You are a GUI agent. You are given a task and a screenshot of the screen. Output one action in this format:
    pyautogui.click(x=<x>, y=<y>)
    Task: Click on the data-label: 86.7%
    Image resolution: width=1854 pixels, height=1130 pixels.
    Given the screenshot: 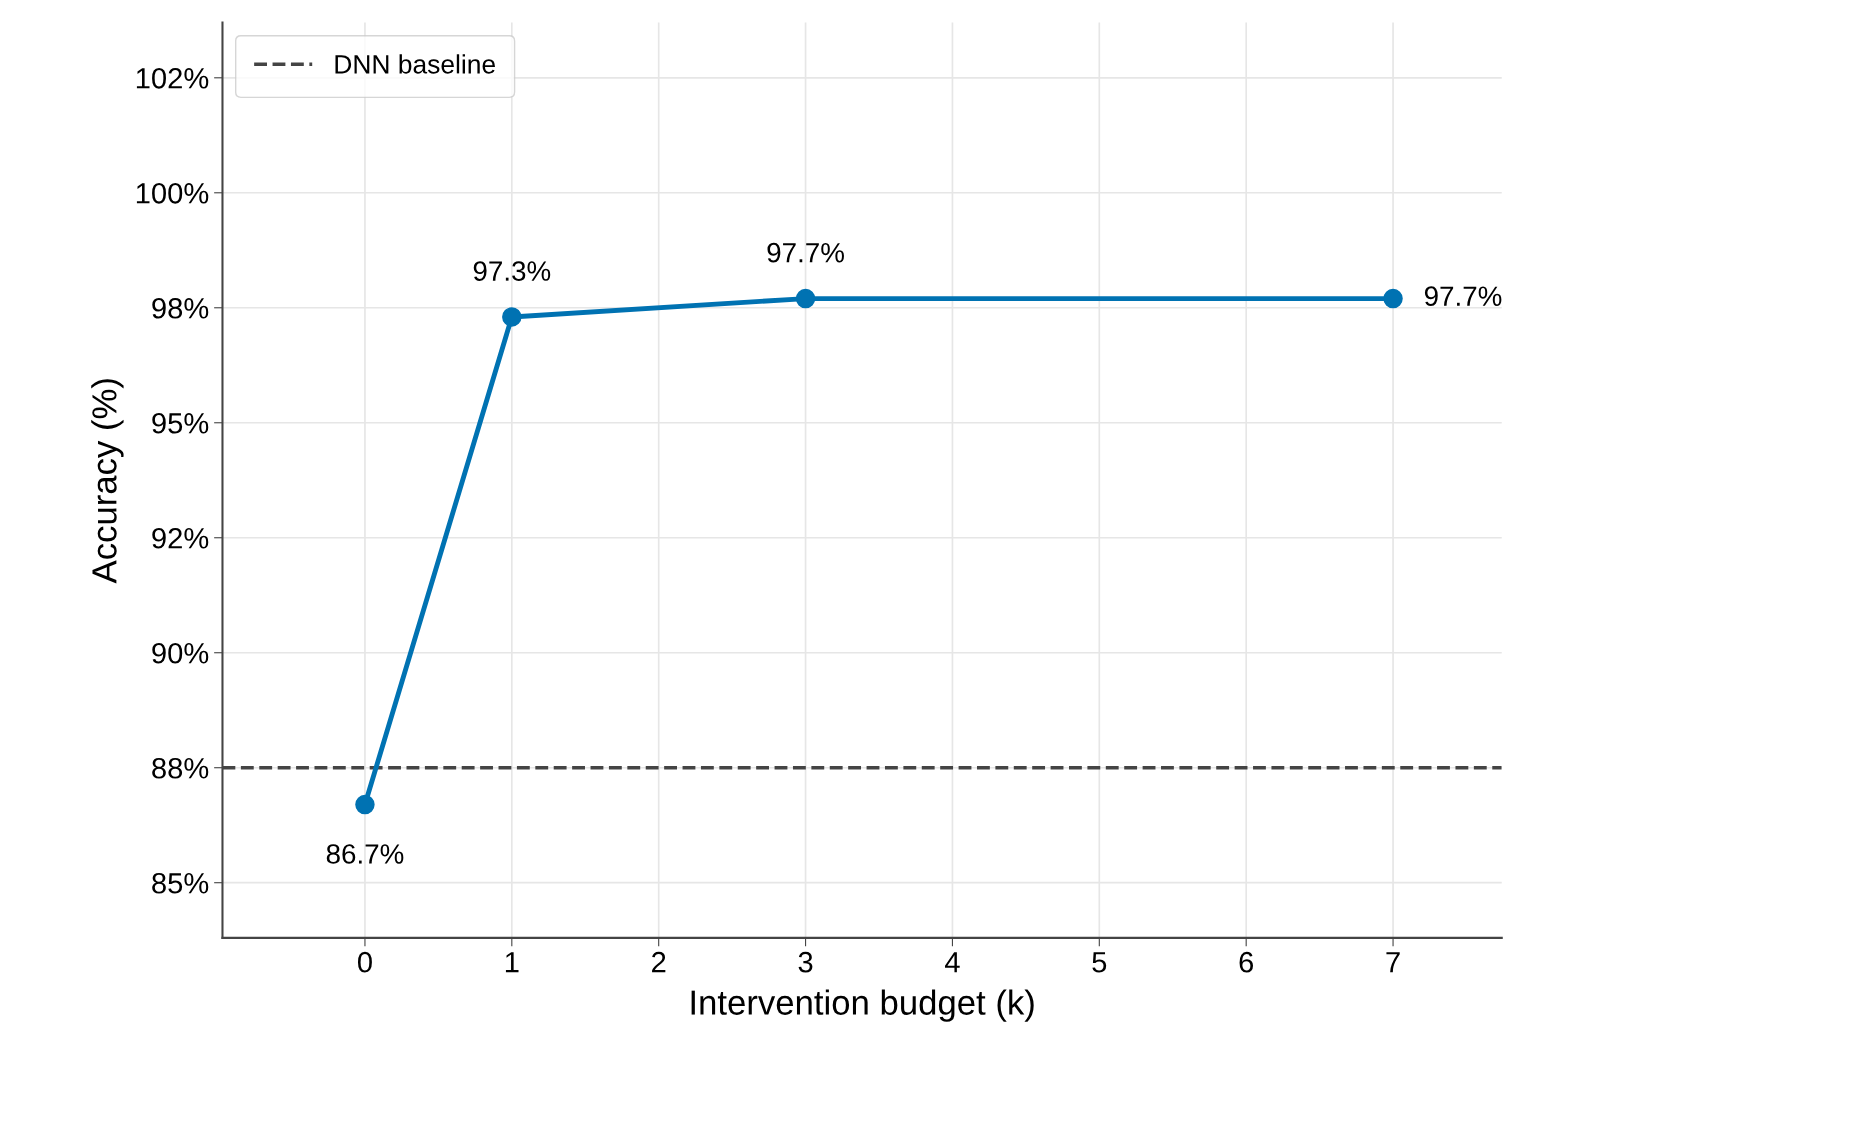 What is the action you would take?
    pyautogui.click(x=365, y=854)
    